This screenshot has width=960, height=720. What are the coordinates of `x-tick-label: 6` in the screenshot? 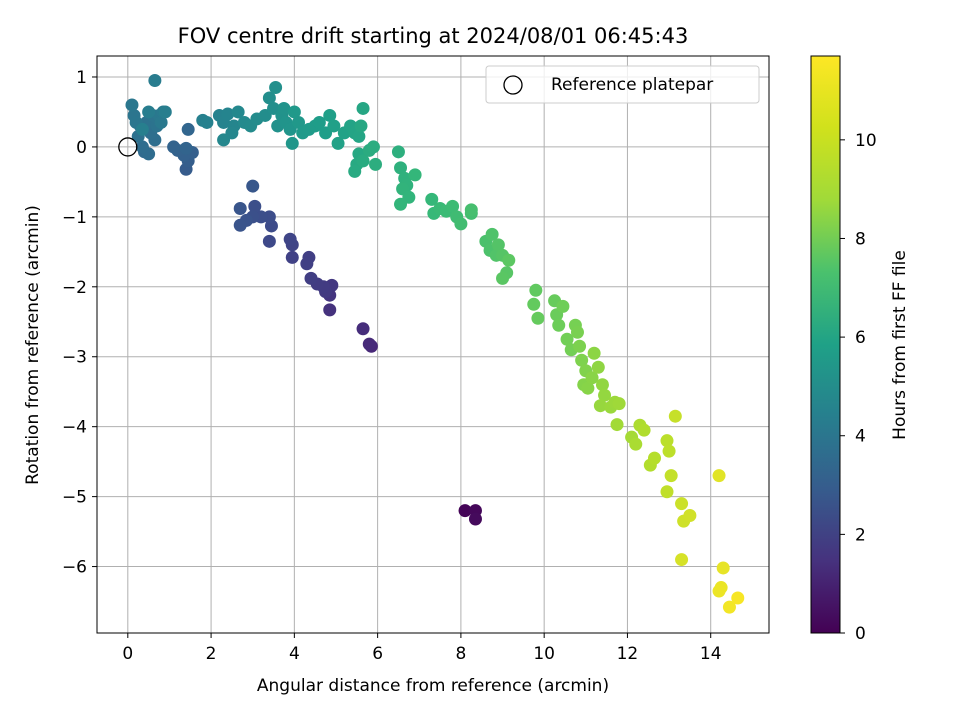 It's located at (377, 654).